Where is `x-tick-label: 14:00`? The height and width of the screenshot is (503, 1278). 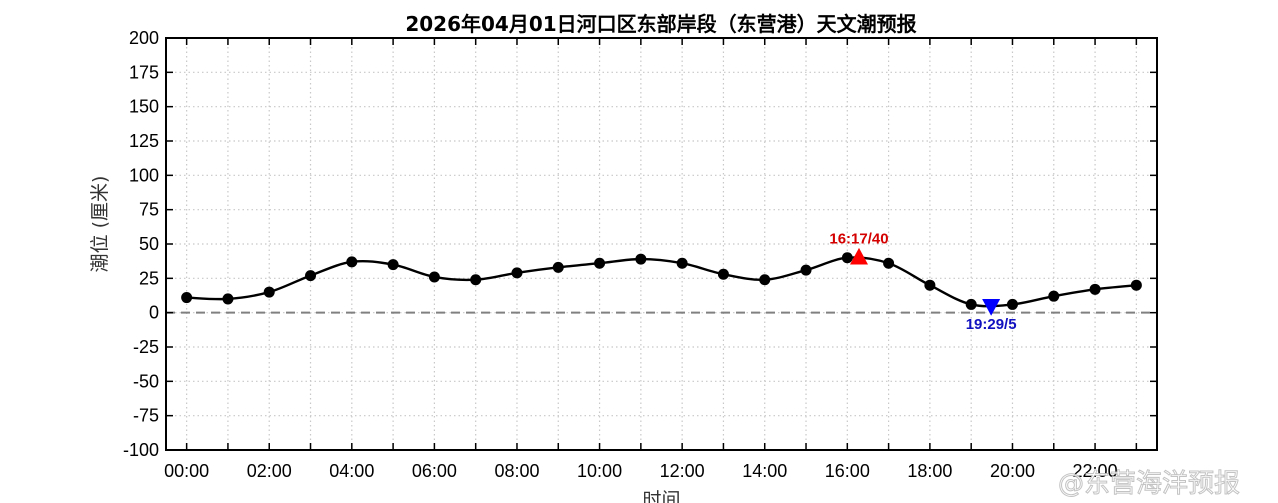 x-tick-label: 14:00 is located at coordinates (764, 471).